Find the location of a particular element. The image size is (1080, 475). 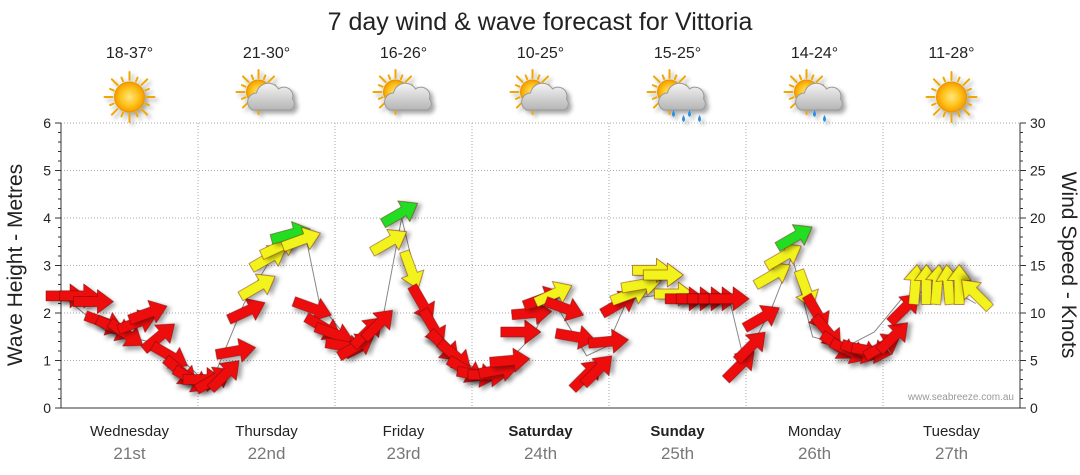

day-name-label: Saturday is located at coordinates (540, 431).